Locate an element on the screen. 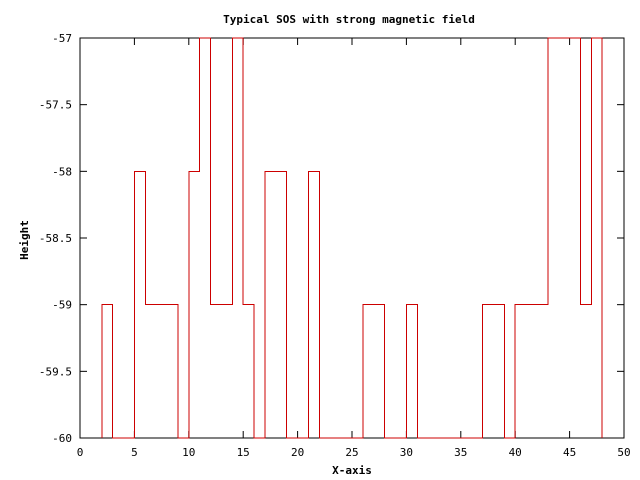 This screenshot has height=480, width=640. y-tick-label: -58 is located at coordinates (62, 171).